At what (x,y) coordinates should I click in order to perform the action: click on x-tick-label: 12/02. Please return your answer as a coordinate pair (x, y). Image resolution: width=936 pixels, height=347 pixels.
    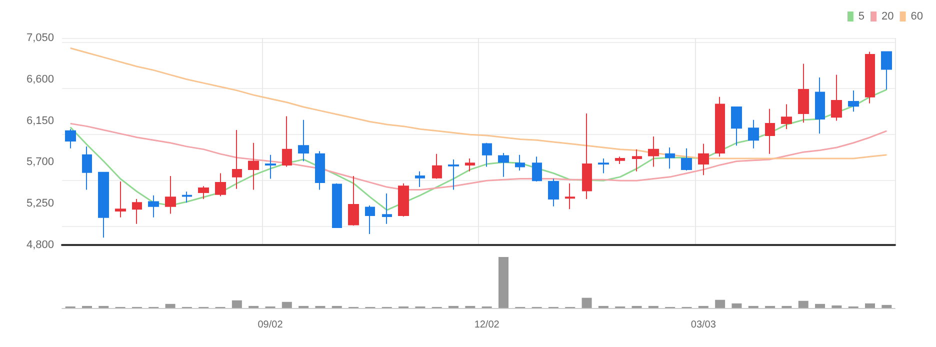
    Looking at the image, I should click on (487, 325).